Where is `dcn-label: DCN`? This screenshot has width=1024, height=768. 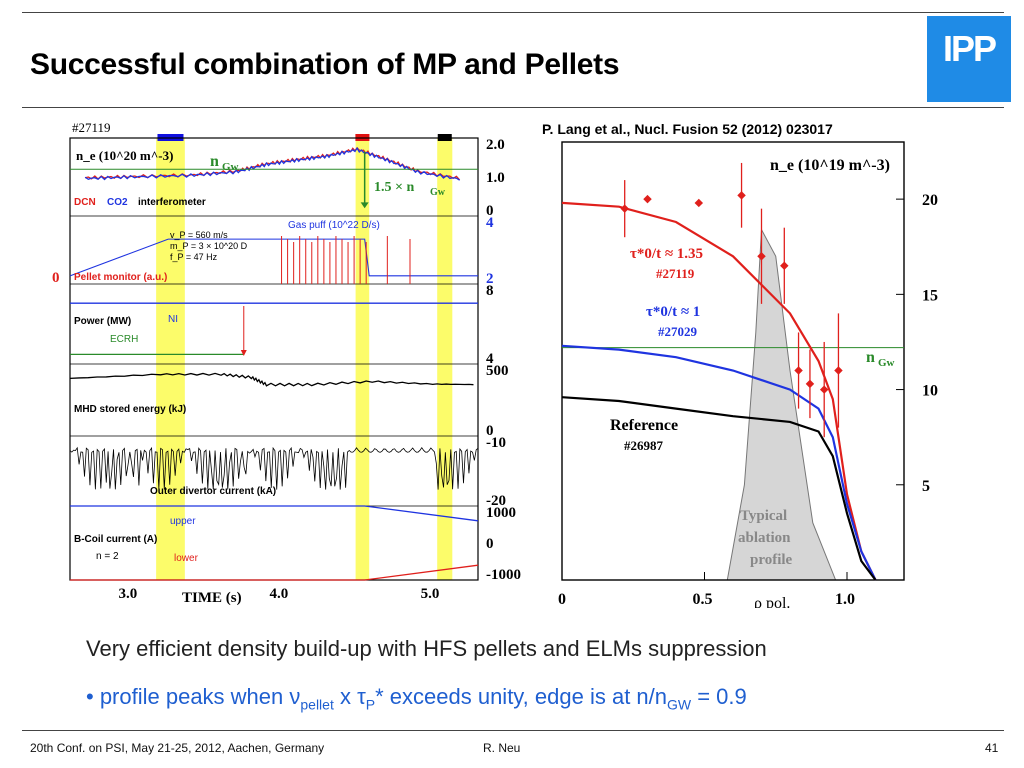 dcn-label: DCN is located at coordinates (85, 202).